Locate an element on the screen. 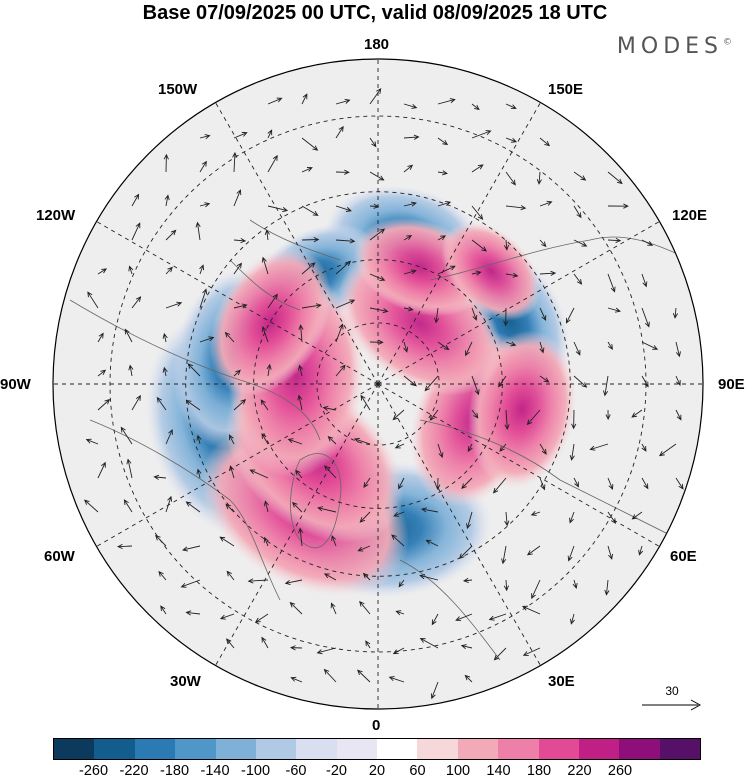 Image resolution: width=750 pixels, height=783 pixels. lon-label-150e: 150E is located at coordinates (566, 89).